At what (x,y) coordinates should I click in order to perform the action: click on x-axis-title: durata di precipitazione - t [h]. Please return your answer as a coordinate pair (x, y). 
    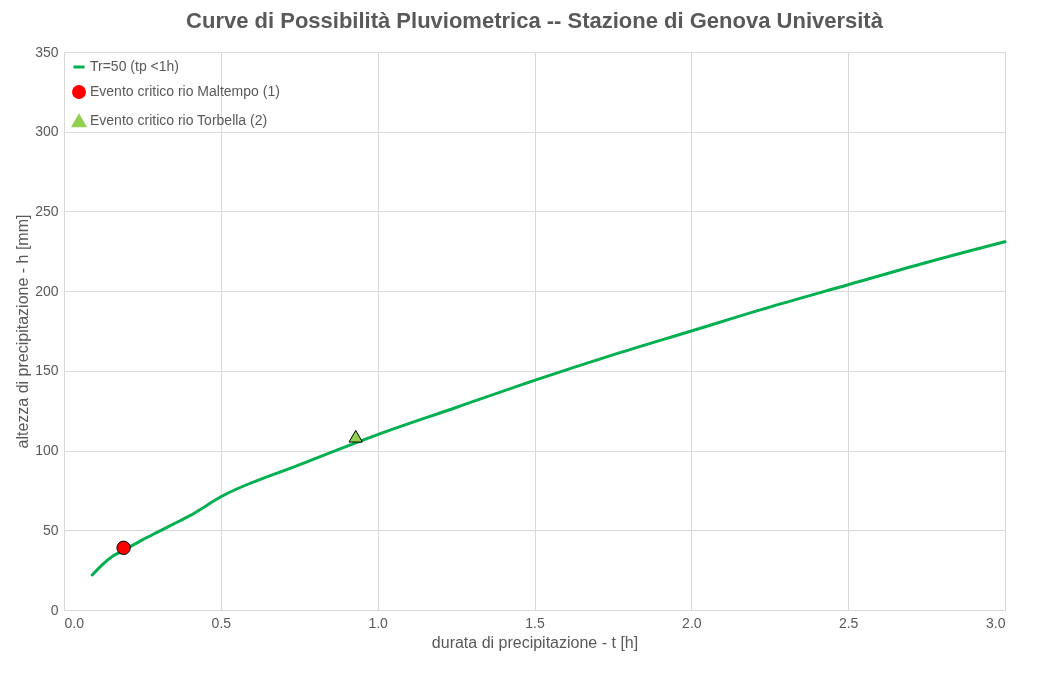
    Looking at the image, I should click on (535, 642).